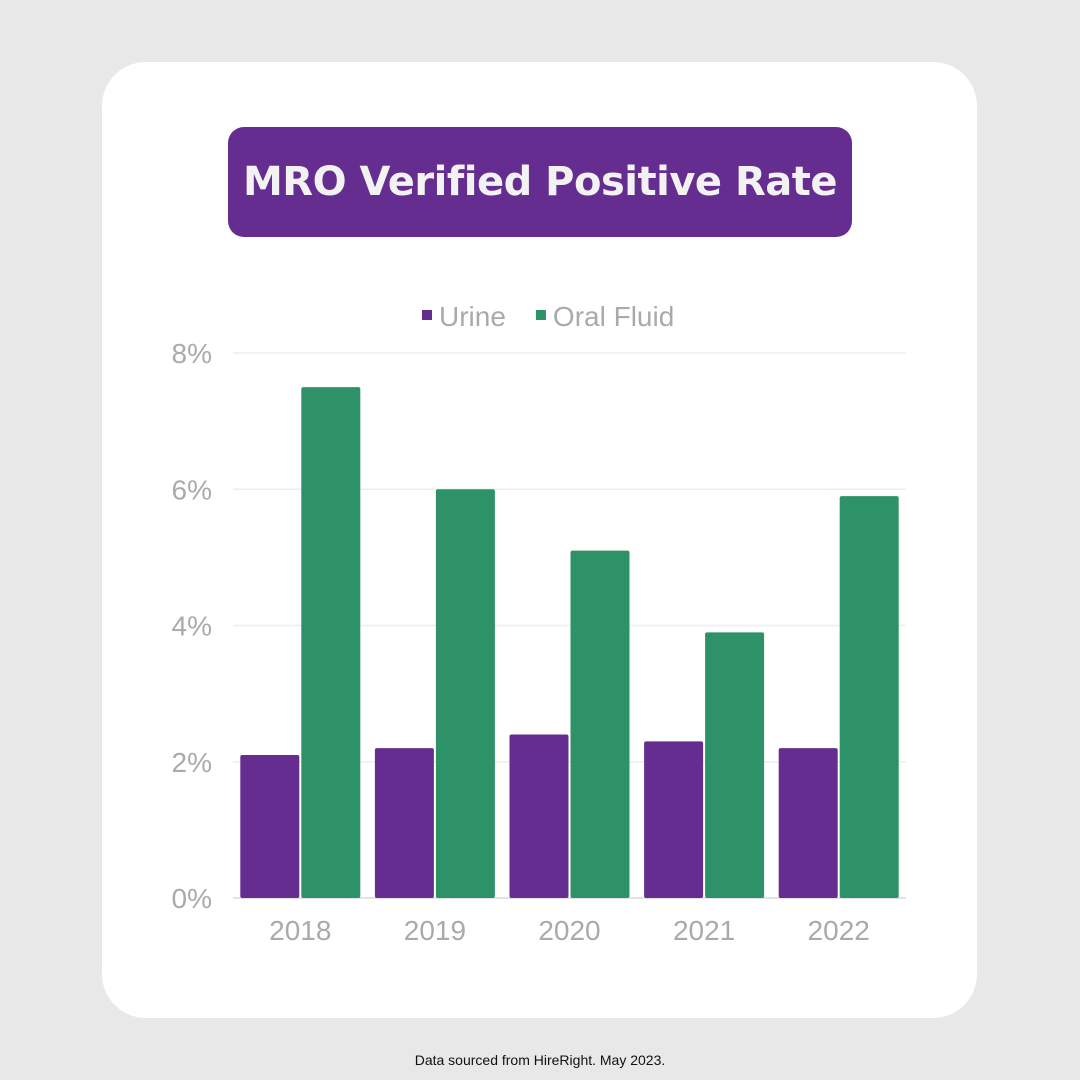 The height and width of the screenshot is (1080, 1080). I want to click on bar-oral-fluid-2022, so click(869, 697).